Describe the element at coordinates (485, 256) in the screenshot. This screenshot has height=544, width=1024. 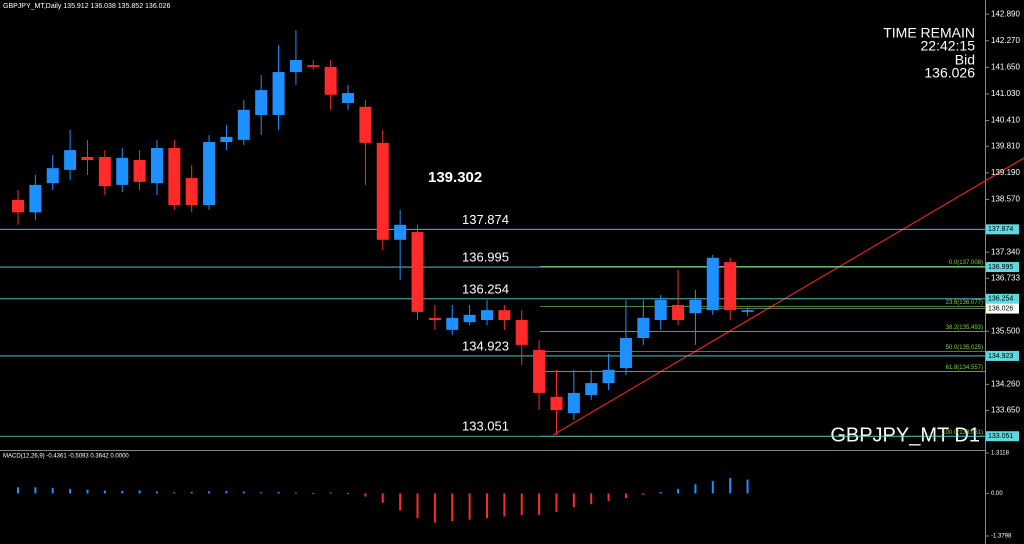
I see `level-label: 136.995` at that location.